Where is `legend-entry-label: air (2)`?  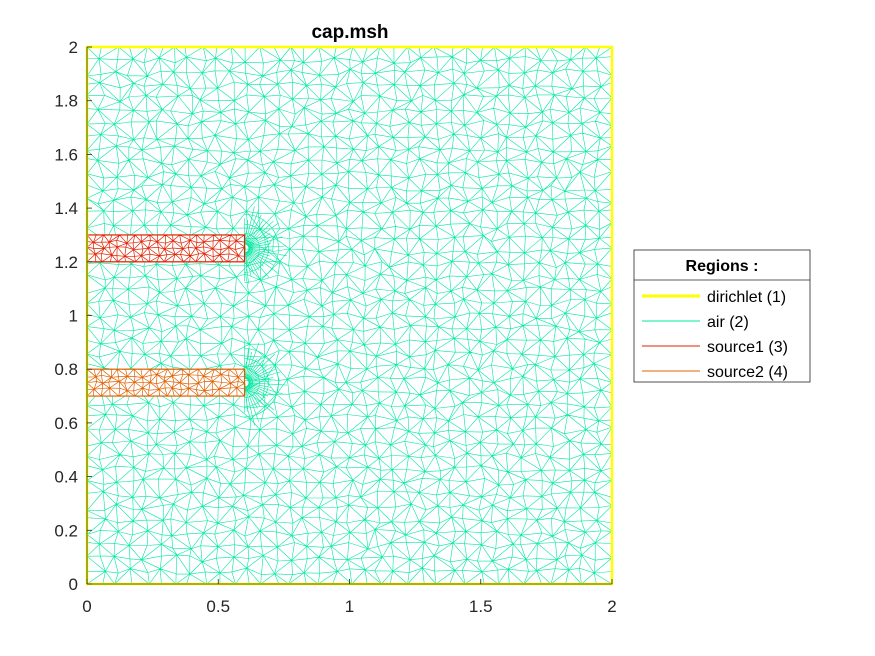
legend-entry-label: air (2) is located at coordinates (728, 322).